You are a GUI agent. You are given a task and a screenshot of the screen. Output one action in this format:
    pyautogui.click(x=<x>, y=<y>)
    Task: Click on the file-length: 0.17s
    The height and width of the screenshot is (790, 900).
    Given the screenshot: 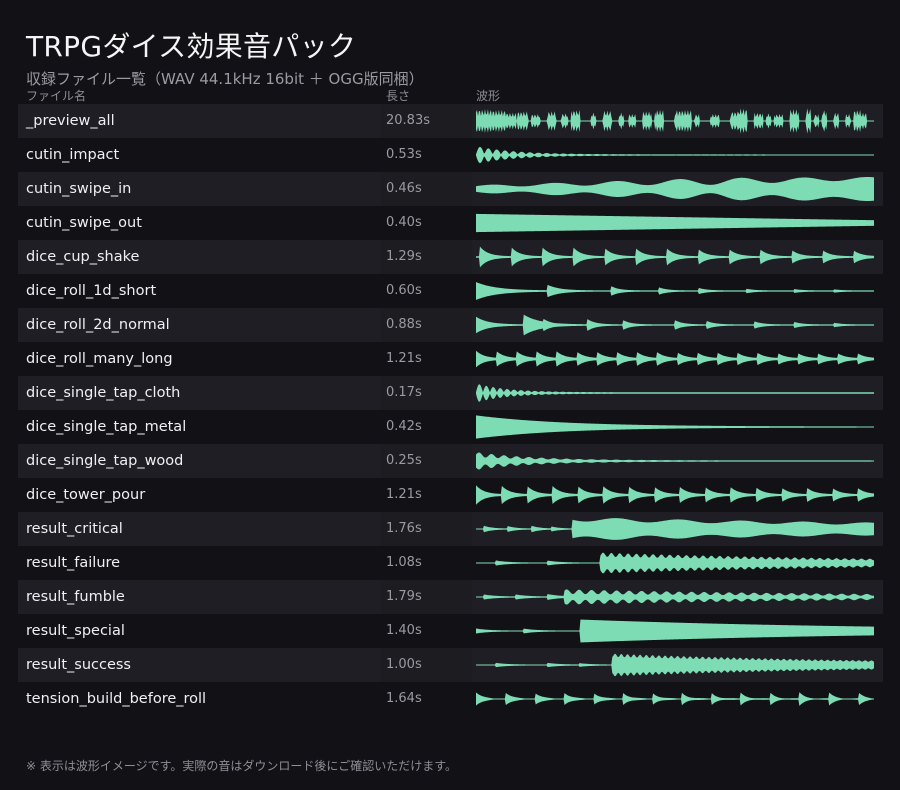 What is the action you would take?
    pyautogui.click(x=404, y=392)
    